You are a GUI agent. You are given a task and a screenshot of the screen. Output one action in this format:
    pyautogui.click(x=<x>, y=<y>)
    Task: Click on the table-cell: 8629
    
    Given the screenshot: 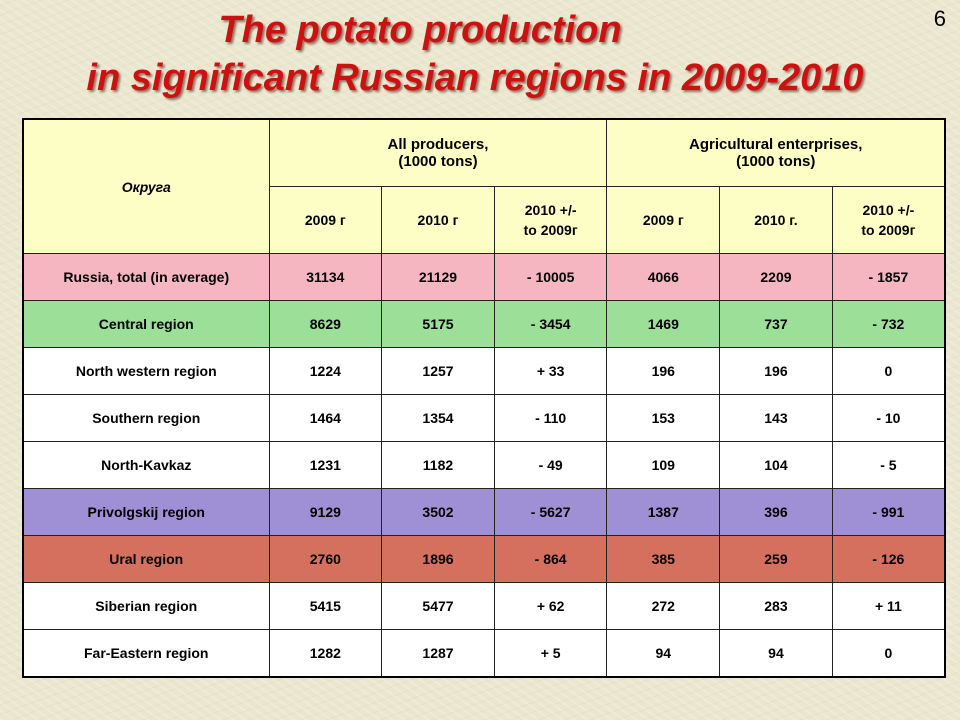 What is the action you would take?
    pyautogui.click(x=325, y=324)
    